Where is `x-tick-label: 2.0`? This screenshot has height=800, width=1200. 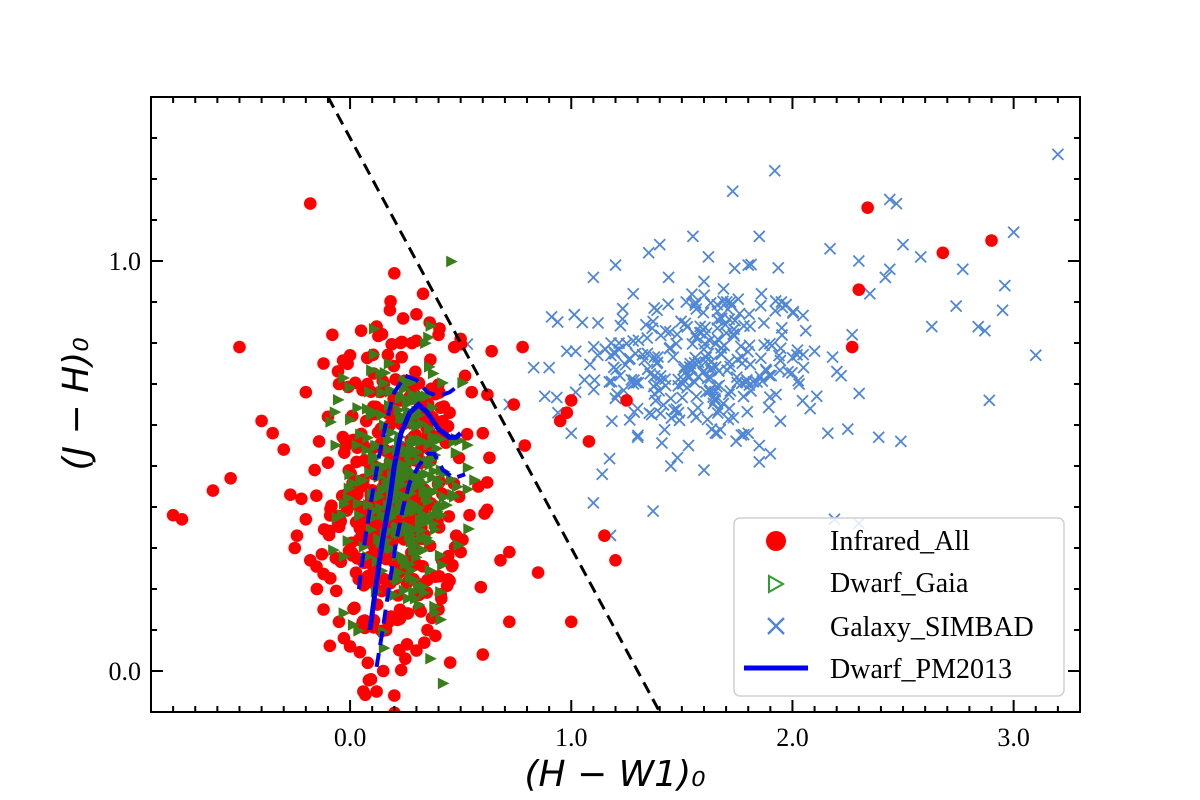 x-tick-label: 2.0 is located at coordinates (792, 737).